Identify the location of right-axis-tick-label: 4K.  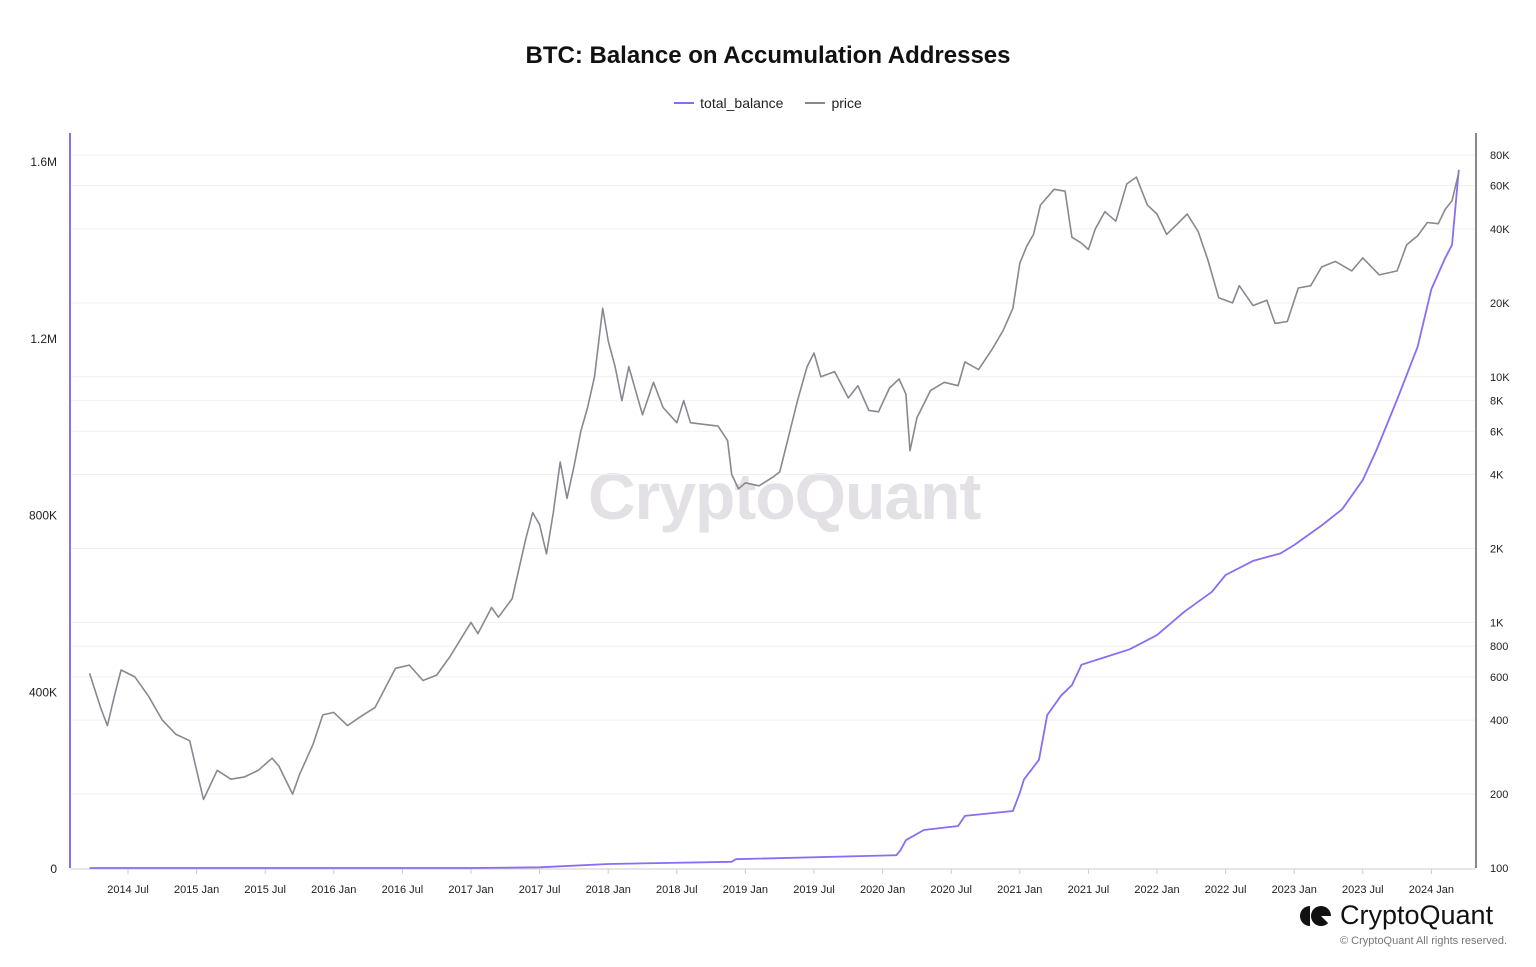
(1497, 476).